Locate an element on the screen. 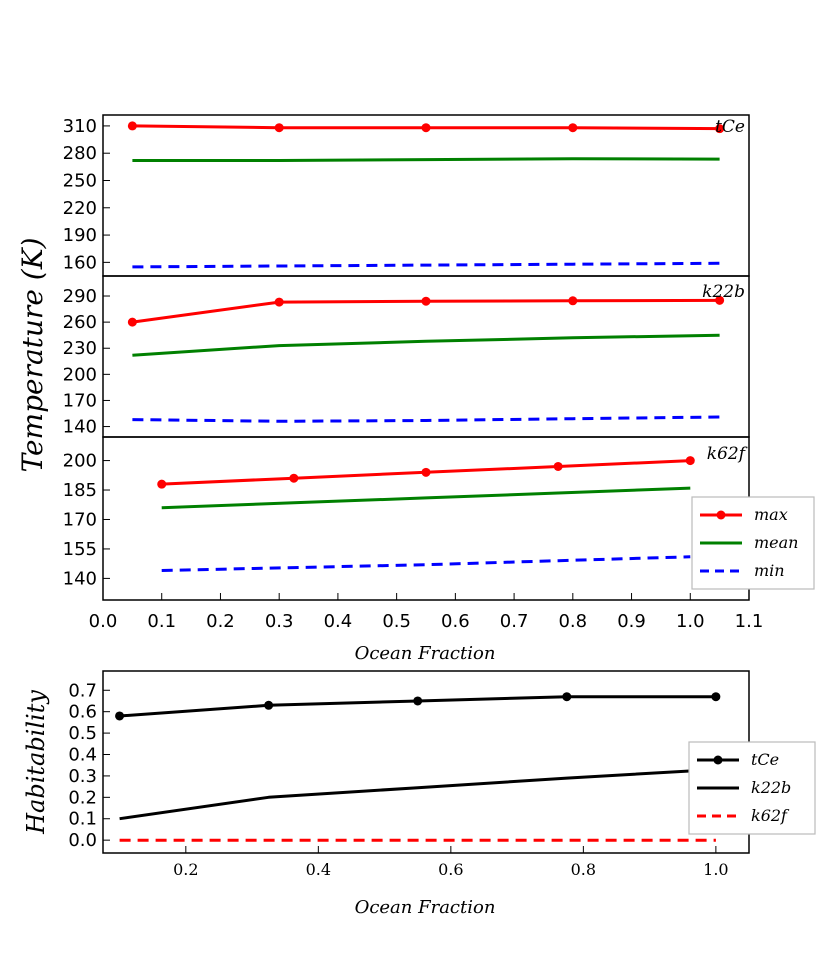 The height and width of the screenshot is (959, 831). legend-label-k22b: k22b is located at coordinates (771, 787).